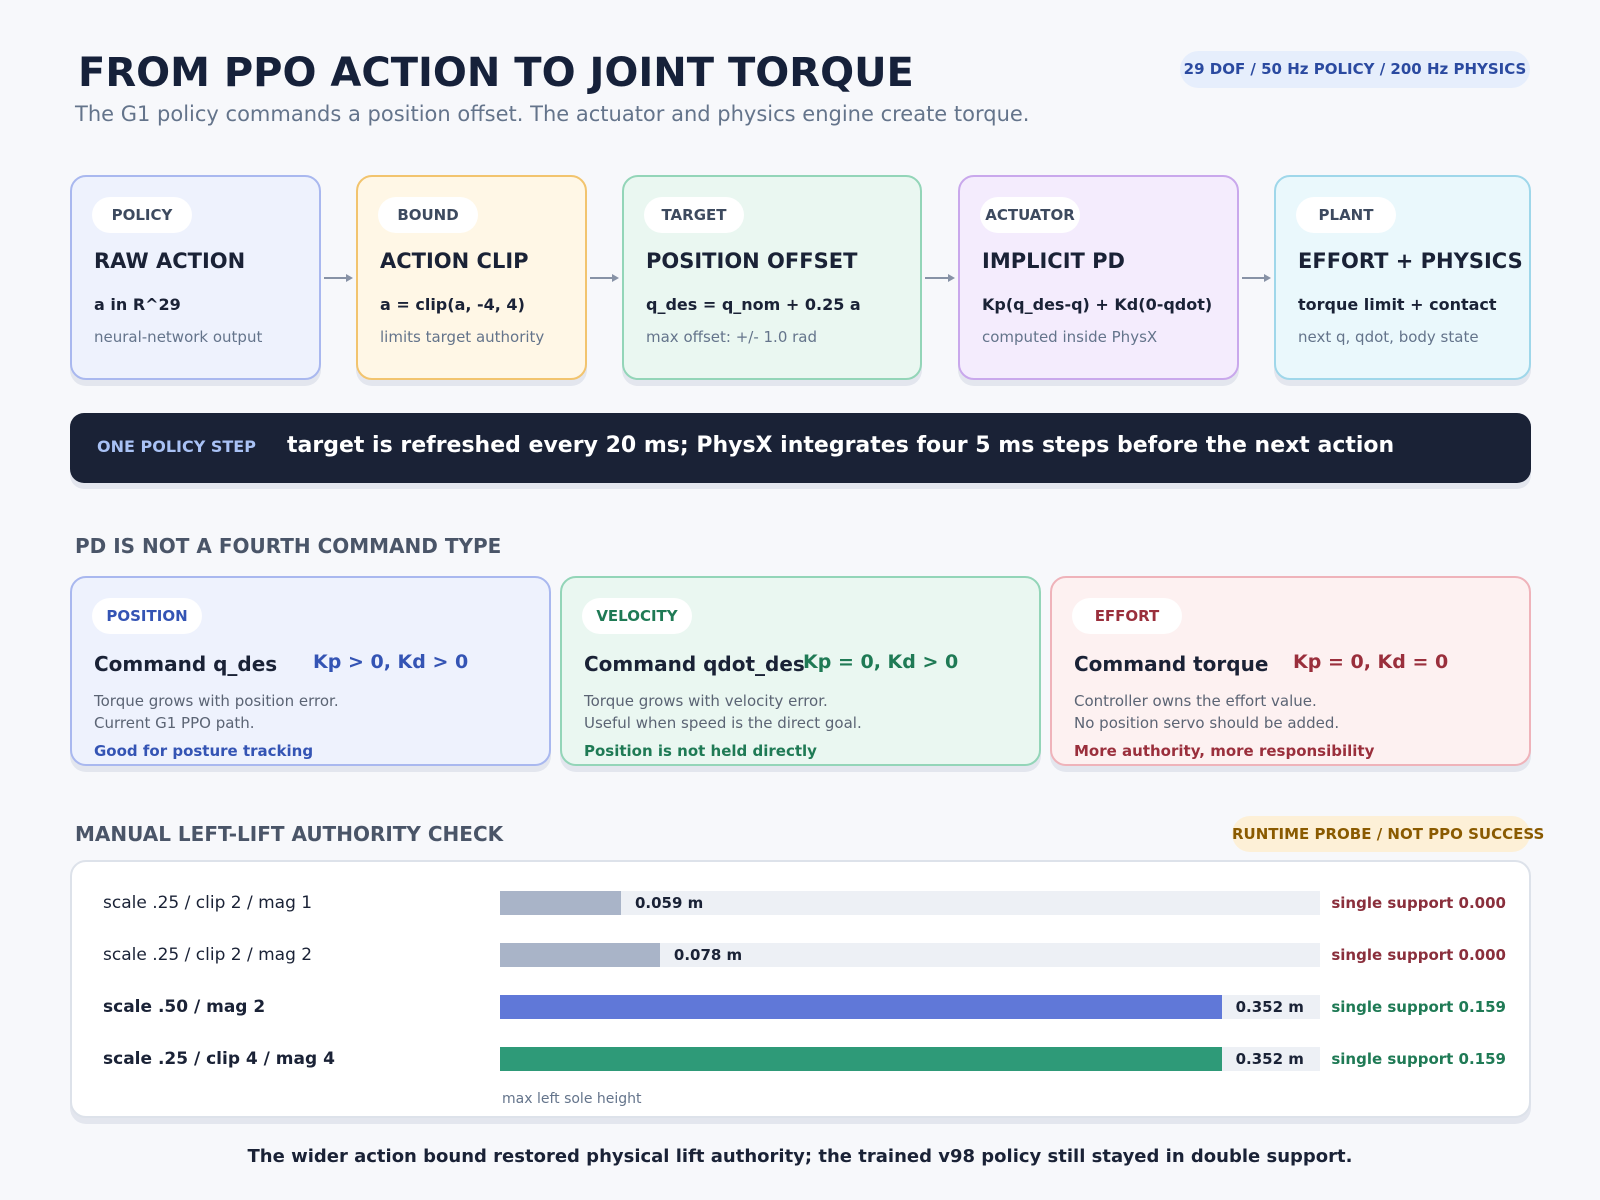 The image size is (1600, 1200). I want to click on card-tag: BOUND, so click(428, 215).